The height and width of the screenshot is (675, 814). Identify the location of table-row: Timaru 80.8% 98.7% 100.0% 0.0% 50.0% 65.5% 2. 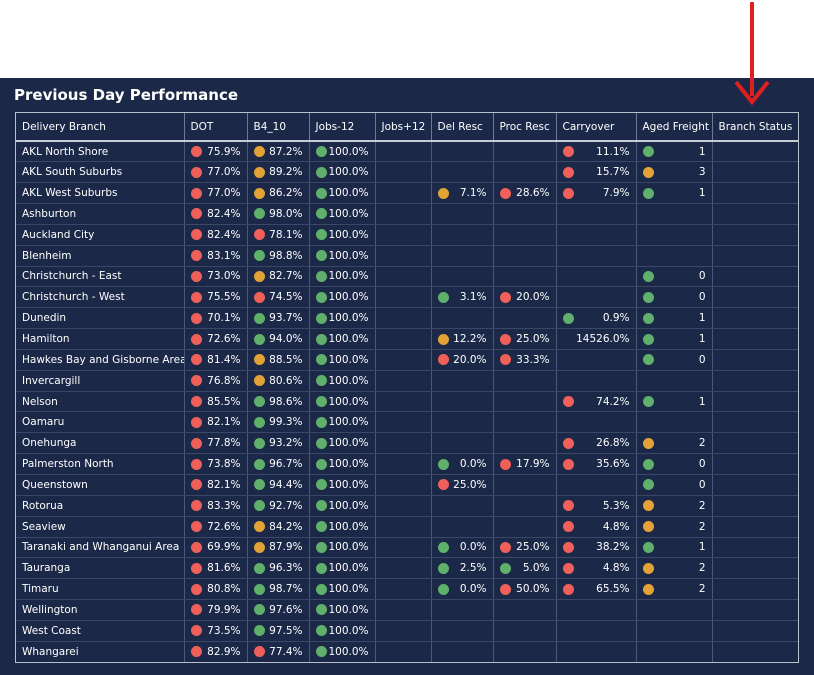
(407, 589).